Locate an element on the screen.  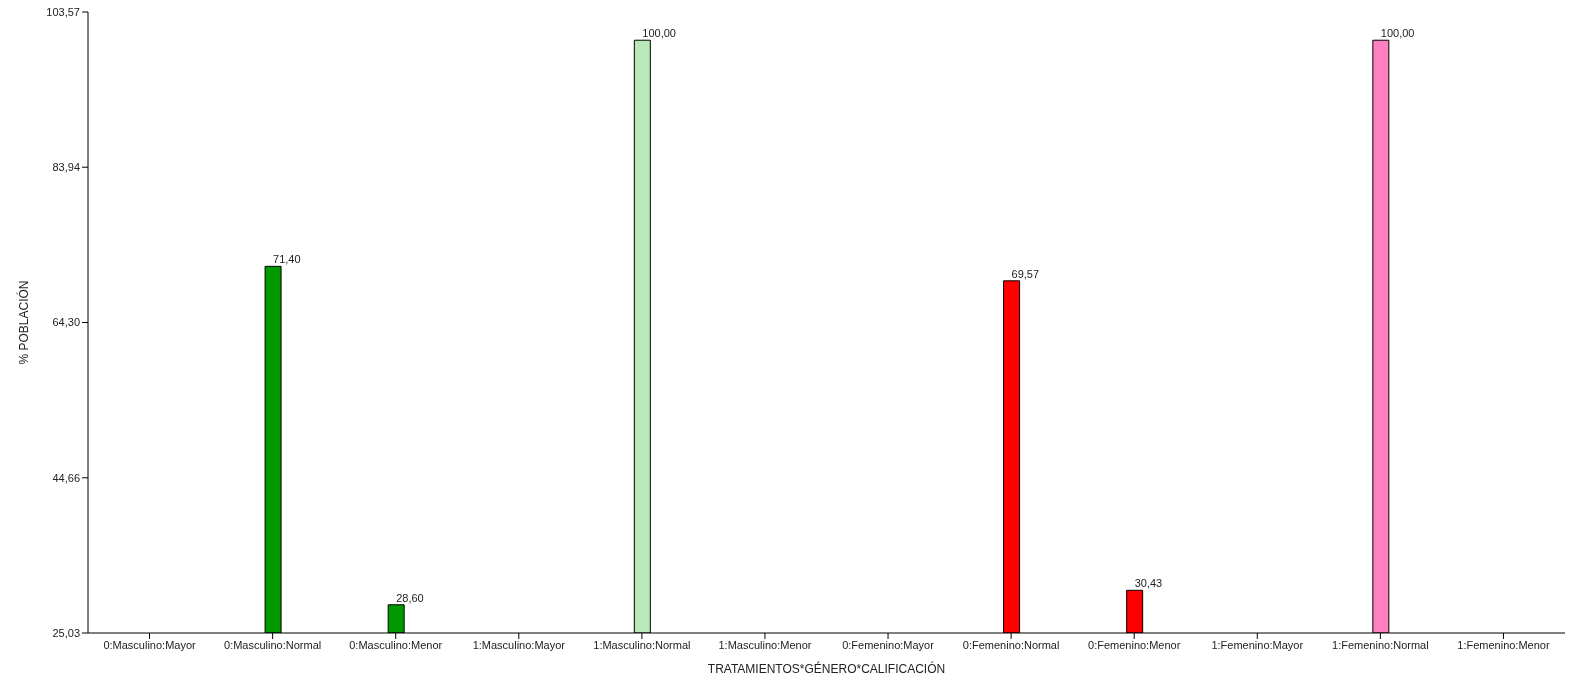
data-label: 30,43 is located at coordinates (1148, 583).